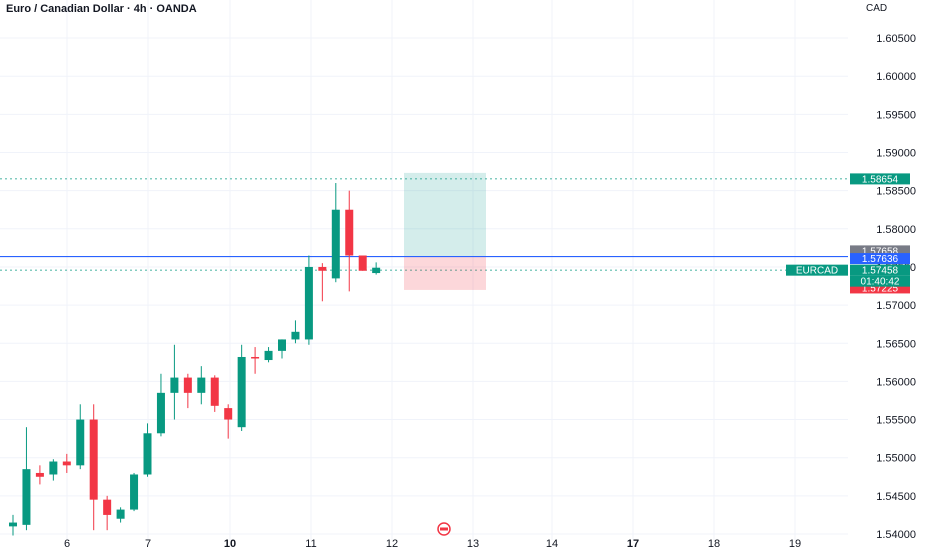 The height and width of the screenshot is (550, 932). What do you see at coordinates (67, 544) in the screenshot?
I see `time-tick-label: 6` at bounding box center [67, 544].